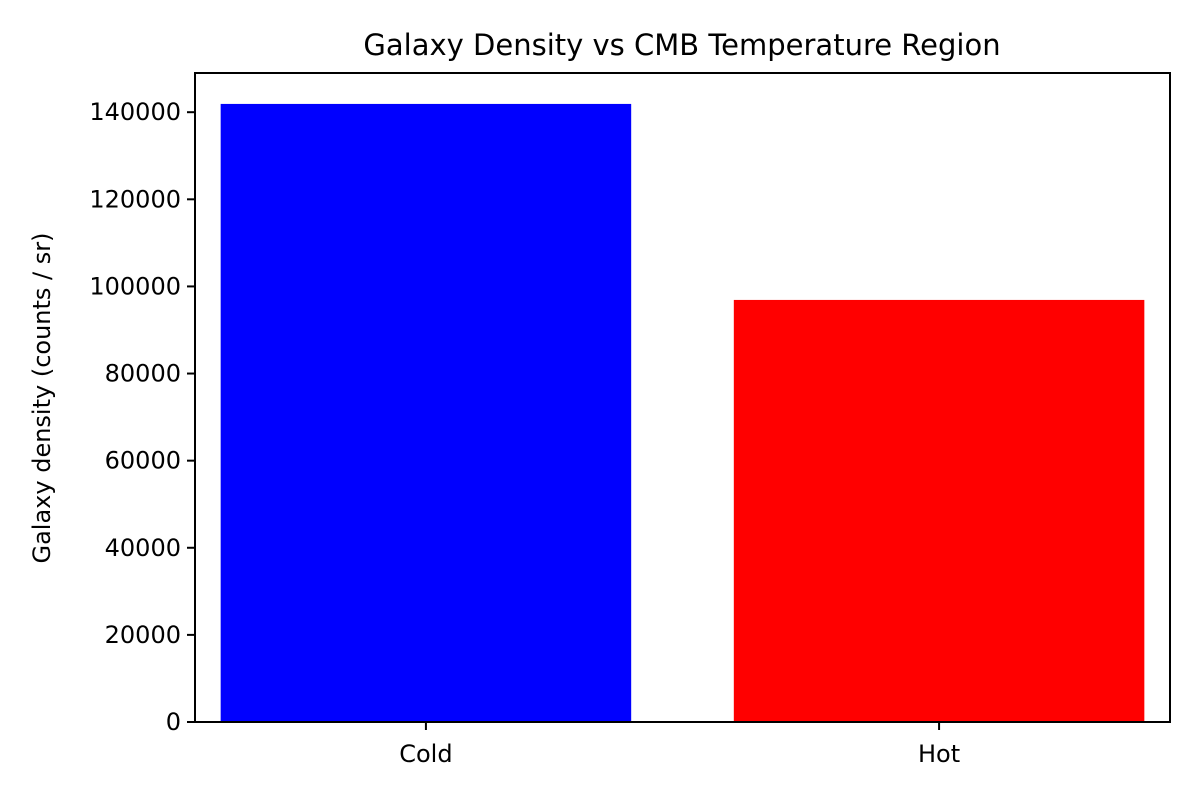 The image size is (1200, 800). Describe the element at coordinates (679, 745) in the screenshot. I see `x-axis-ticks: Cold Hot` at that location.